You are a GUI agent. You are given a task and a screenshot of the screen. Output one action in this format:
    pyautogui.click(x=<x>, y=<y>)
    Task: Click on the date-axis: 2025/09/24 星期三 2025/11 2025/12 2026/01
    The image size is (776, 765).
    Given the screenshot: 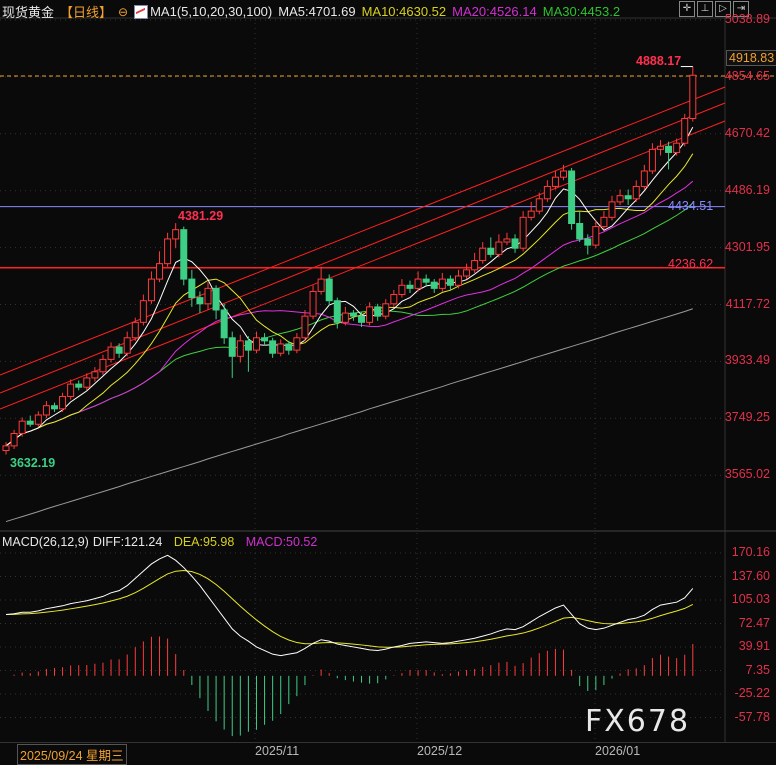 What is the action you would take?
    pyautogui.click(x=388, y=753)
    